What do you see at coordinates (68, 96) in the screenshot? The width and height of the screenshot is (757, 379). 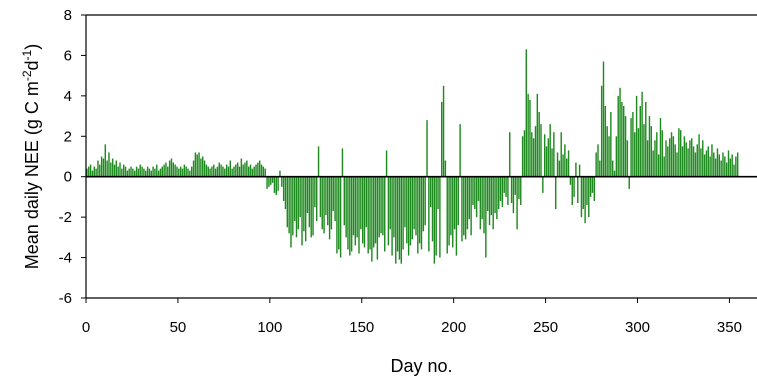 I see `y-tick-label: 4` at bounding box center [68, 96].